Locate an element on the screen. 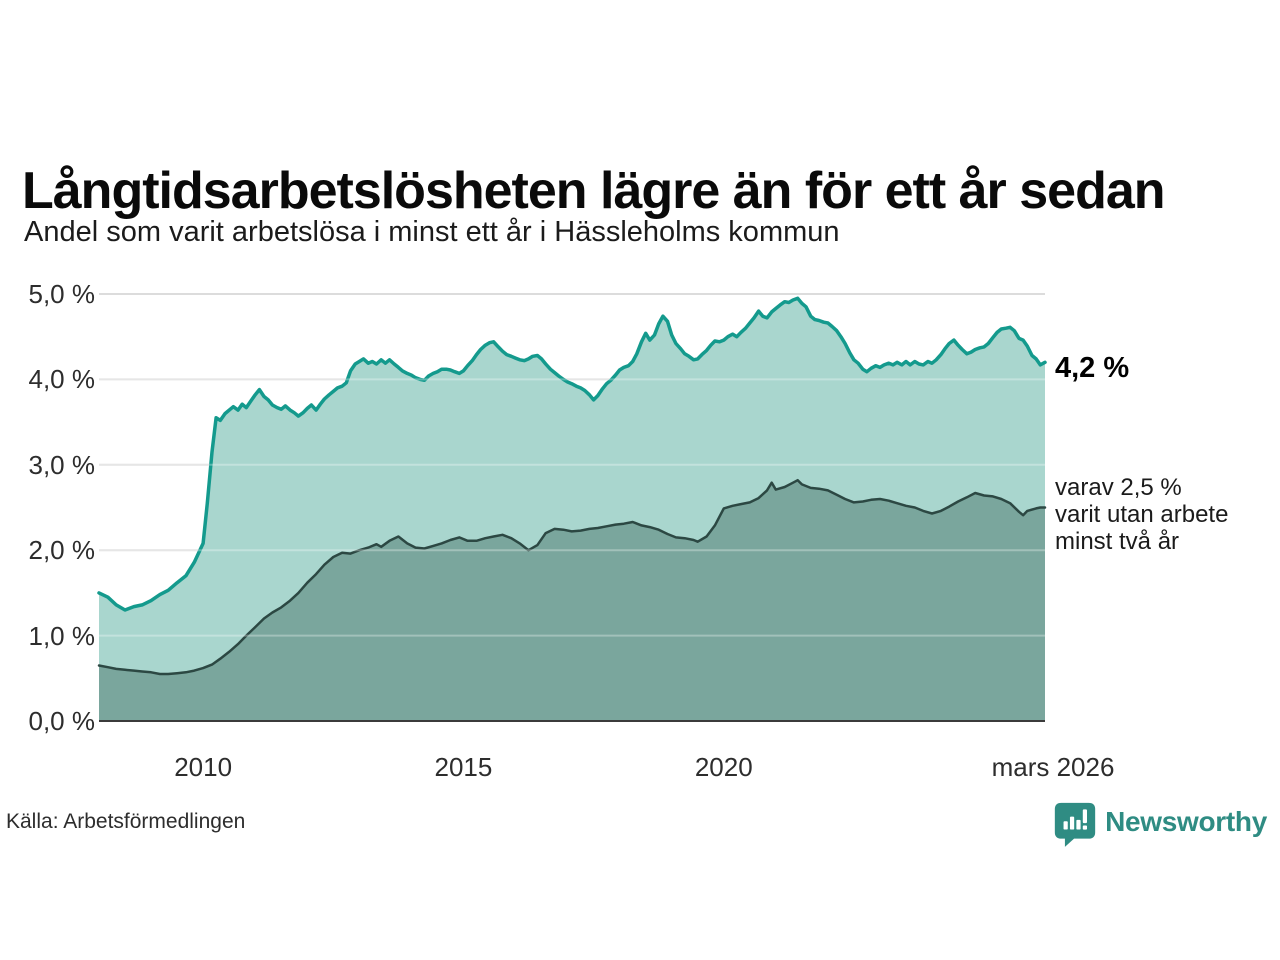  newsworthy-brand: Newsworthy is located at coordinates (1160, 825).